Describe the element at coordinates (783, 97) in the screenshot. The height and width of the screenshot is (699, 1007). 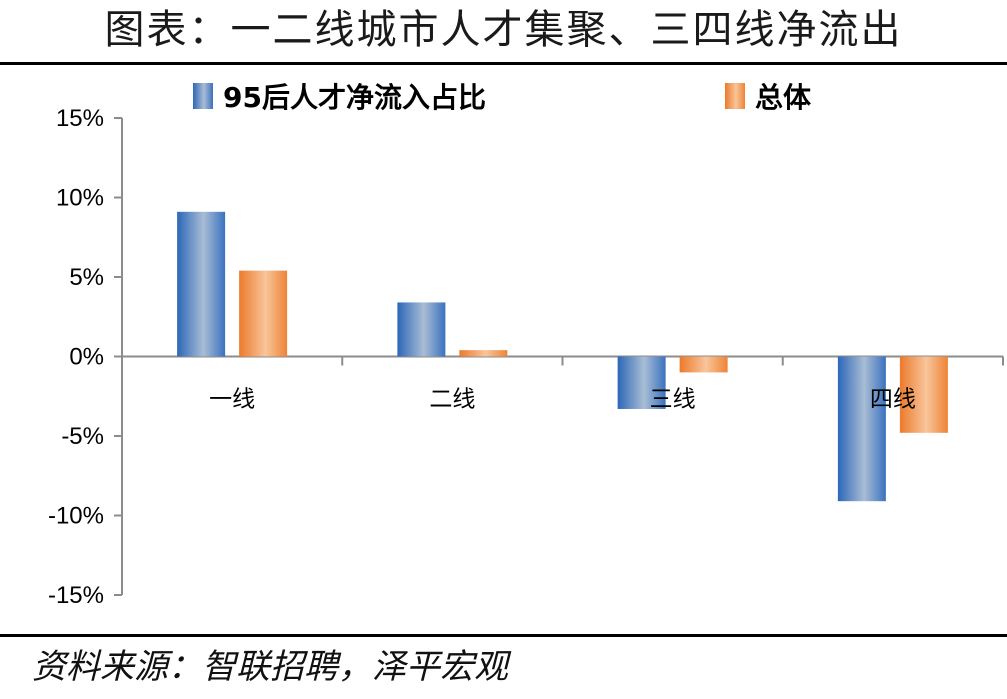
I see `legend-label-2: 总体` at that location.